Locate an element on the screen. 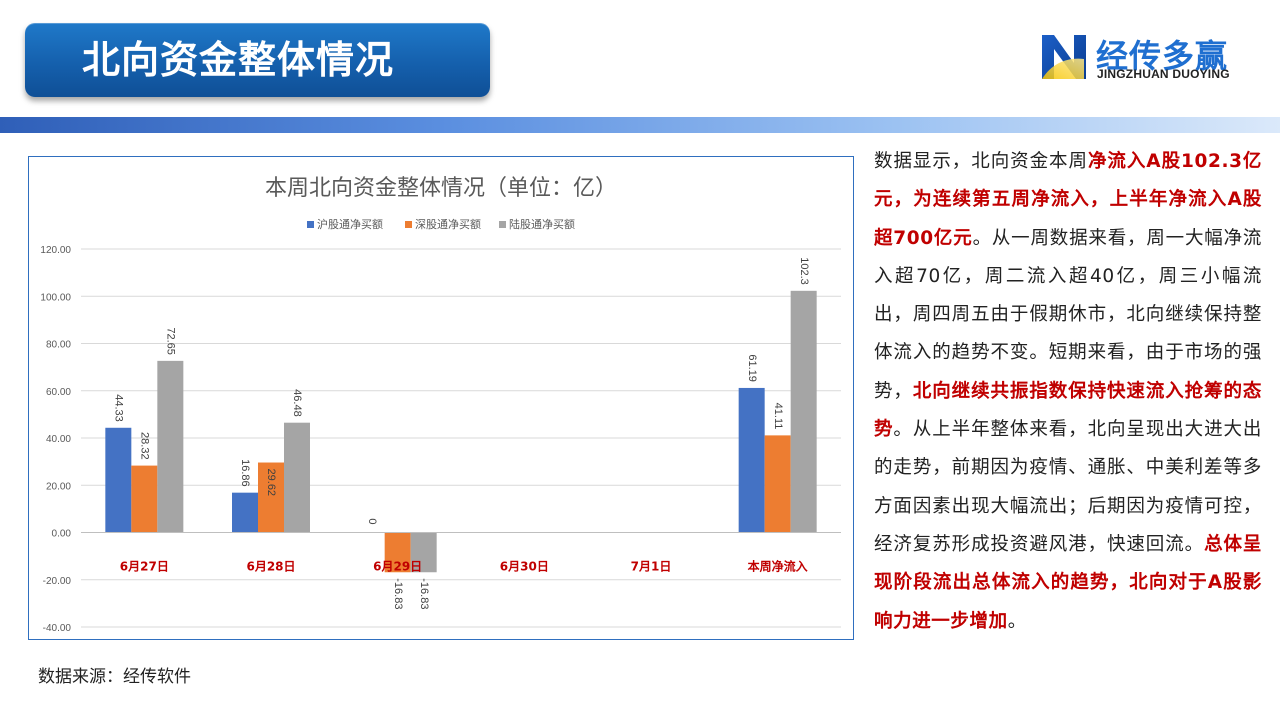 This screenshot has width=1280, height=720. x-category-label: 6月29日 is located at coordinates (397, 567).